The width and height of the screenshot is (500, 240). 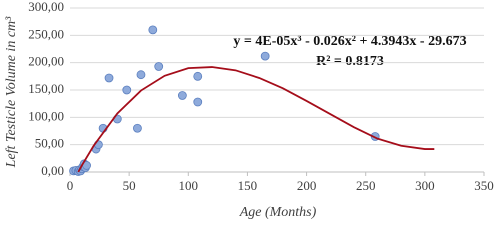 What do you see at coordinates (46, 88) in the screenshot?
I see `y-tick-label: 150,00` at bounding box center [46, 88].